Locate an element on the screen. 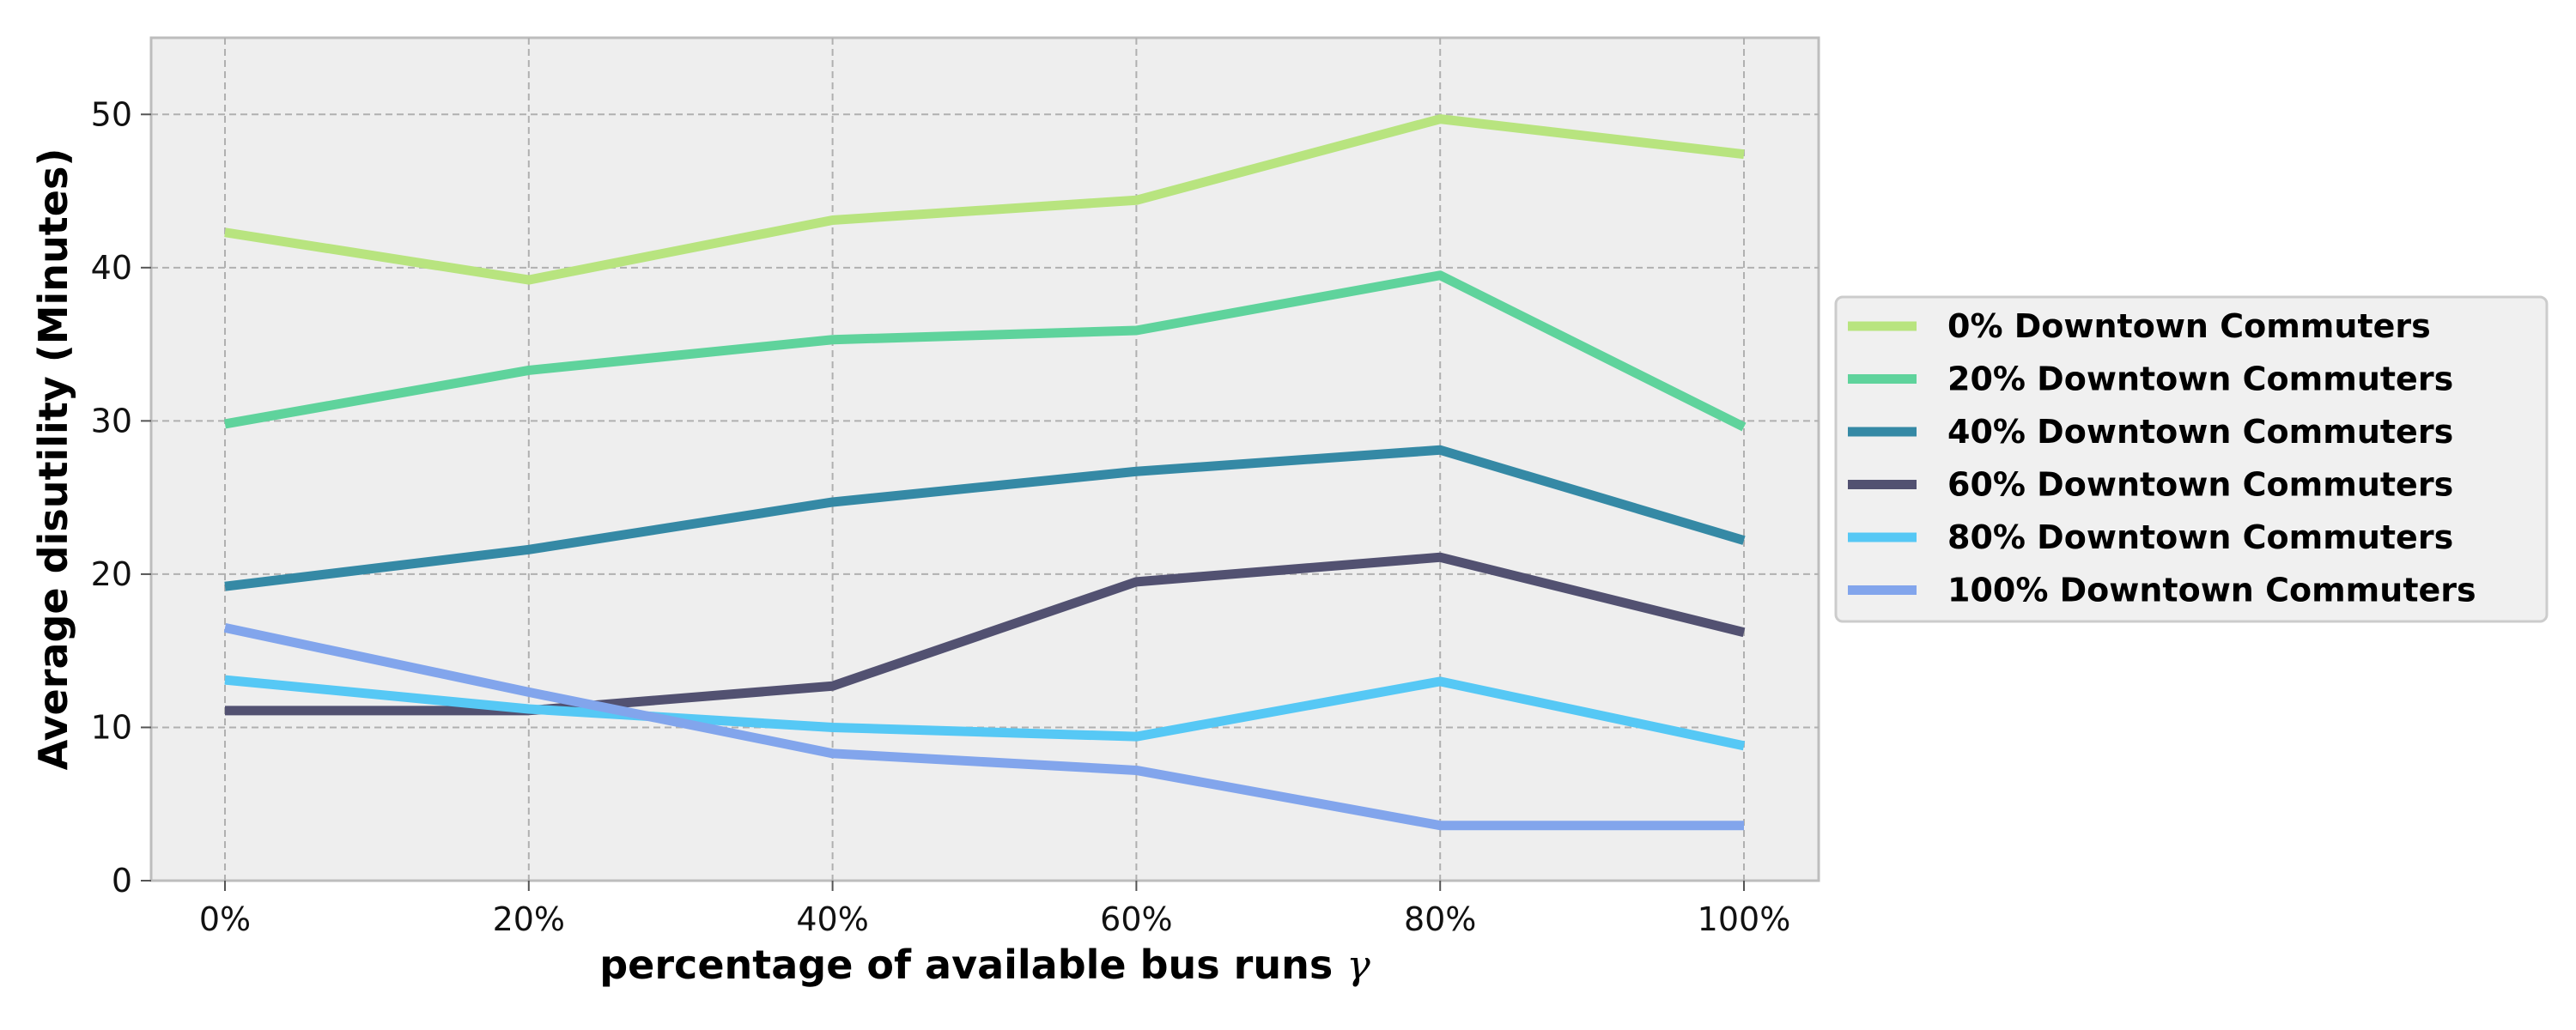  legend-entry-3: 60% Downtown Commuters is located at coordinates (2200, 485).